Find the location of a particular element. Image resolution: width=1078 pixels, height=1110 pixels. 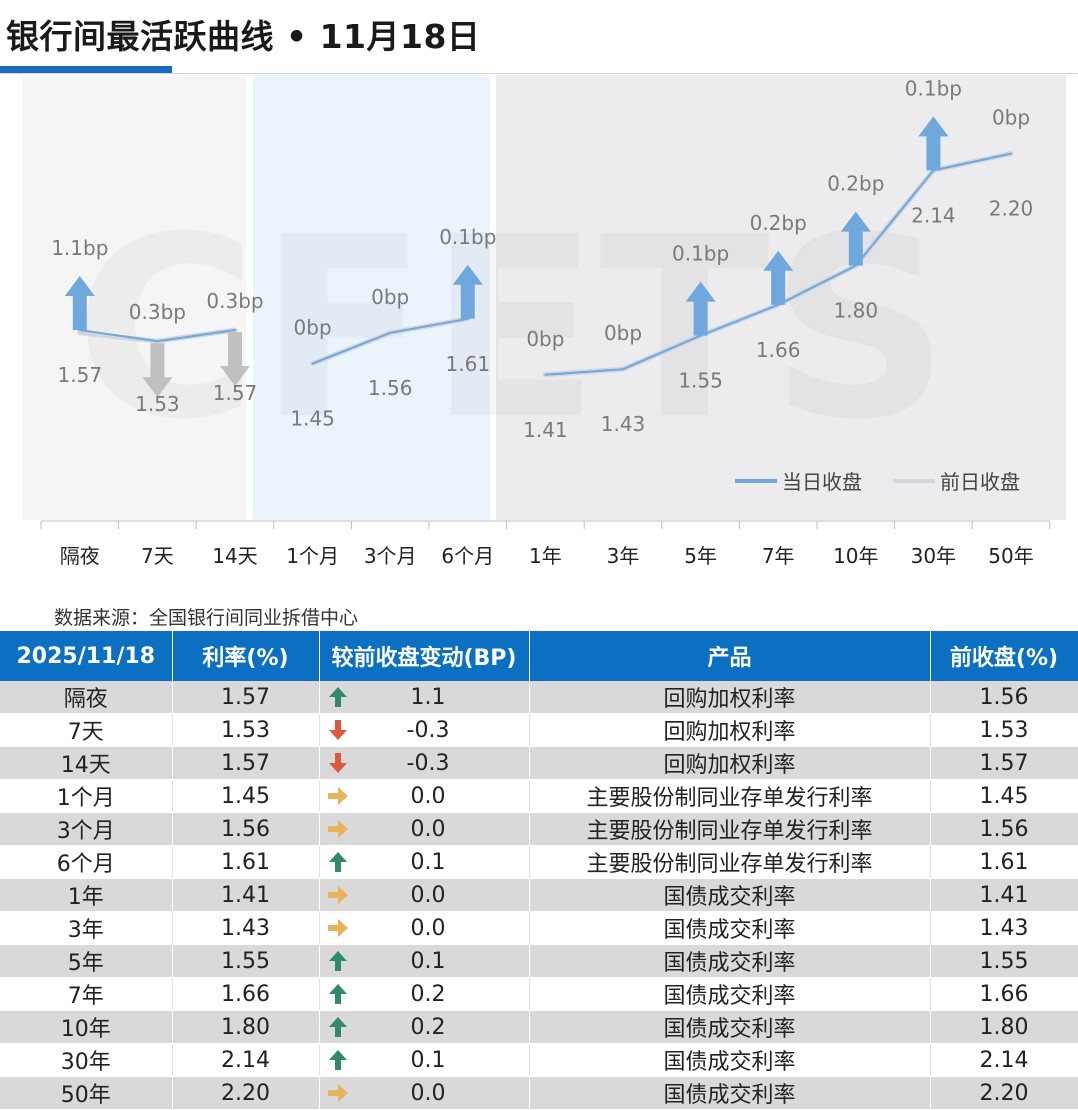

cell-prev-close: 1.45 is located at coordinates (1004, 796).